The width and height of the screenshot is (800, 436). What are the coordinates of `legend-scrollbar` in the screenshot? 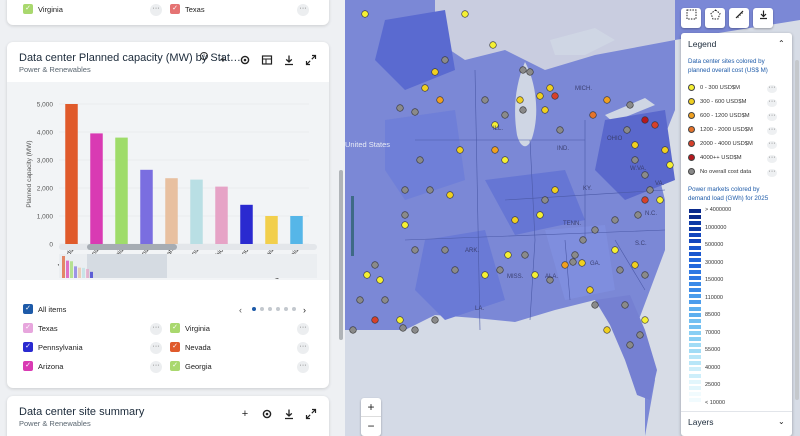 It's located at (797, 230).